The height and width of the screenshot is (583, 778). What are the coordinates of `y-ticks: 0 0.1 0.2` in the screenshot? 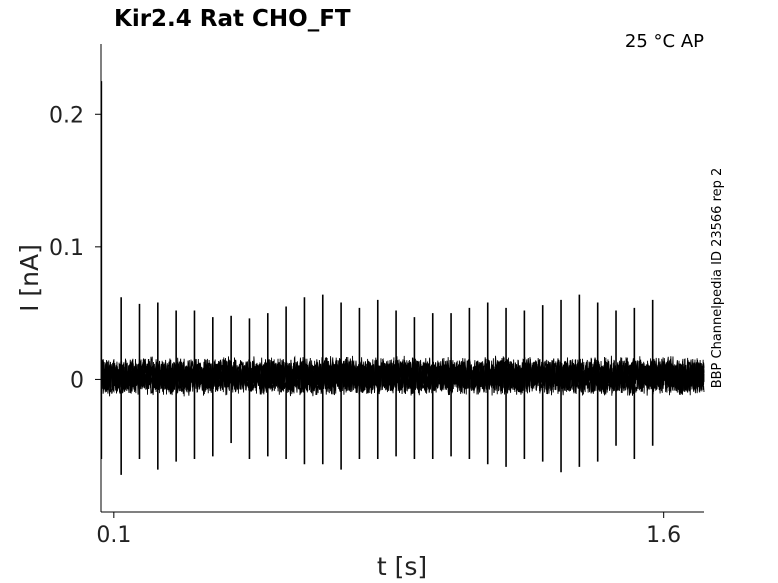 It's located at (75, 248).